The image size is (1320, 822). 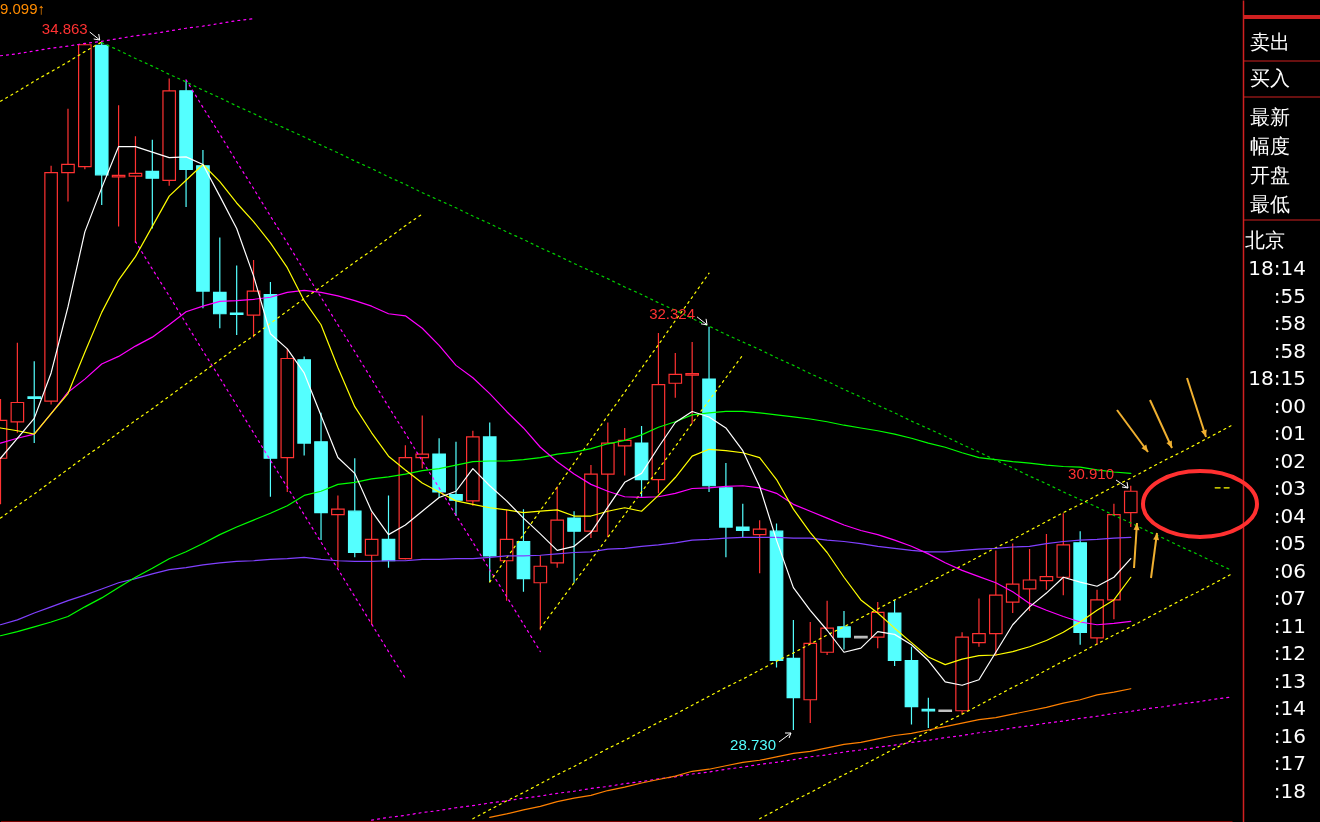 What do you see at coordinates (1270, 42) in the screenshot?
I see `text: 卖出` at bounding box center [1270, 42].